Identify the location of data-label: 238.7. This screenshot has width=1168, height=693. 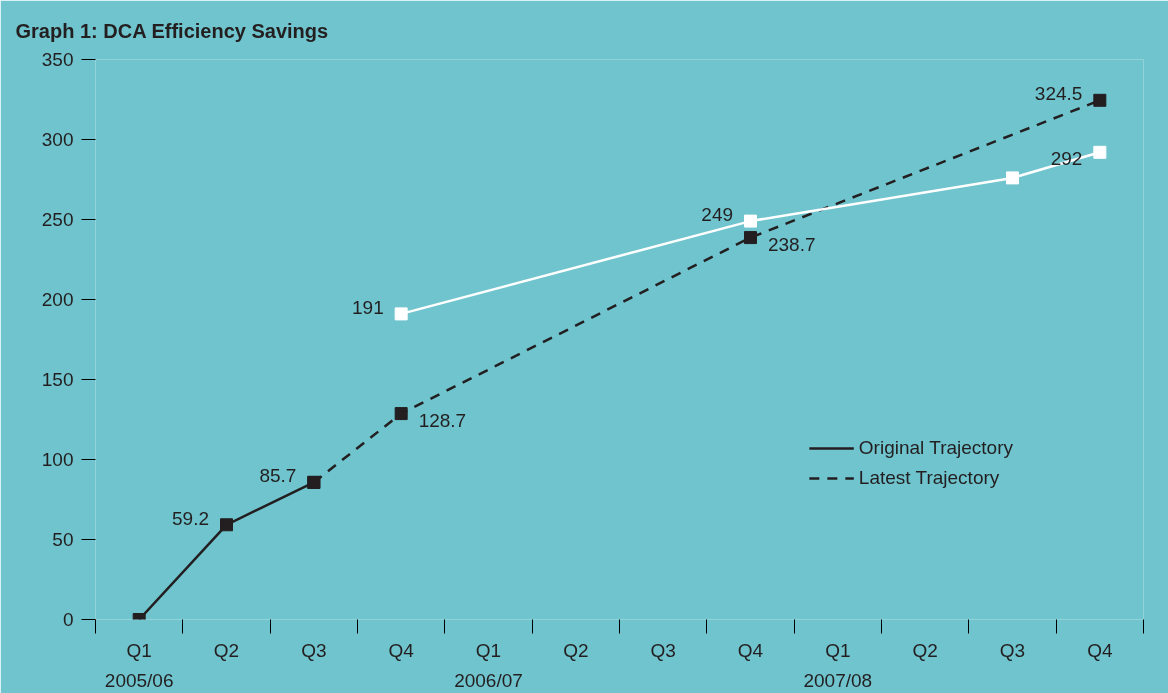
(791, 244).